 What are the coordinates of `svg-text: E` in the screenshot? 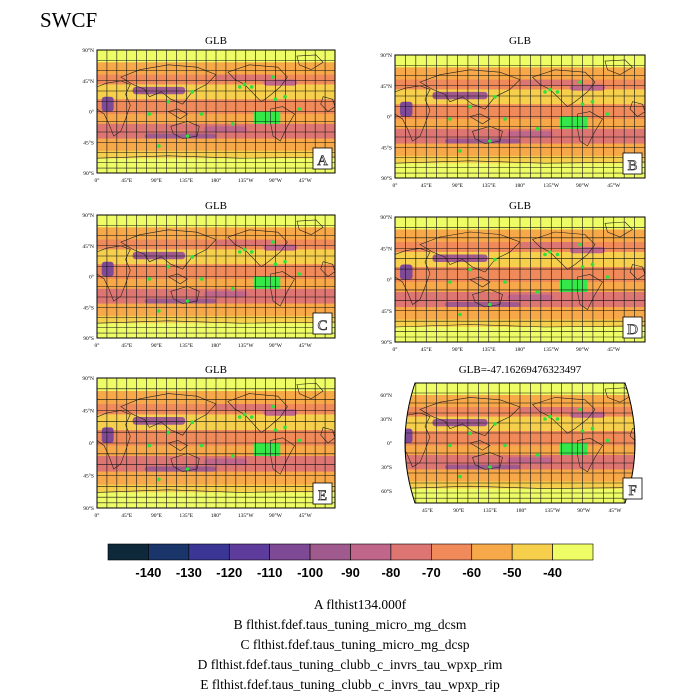 It's located at (322, 496).